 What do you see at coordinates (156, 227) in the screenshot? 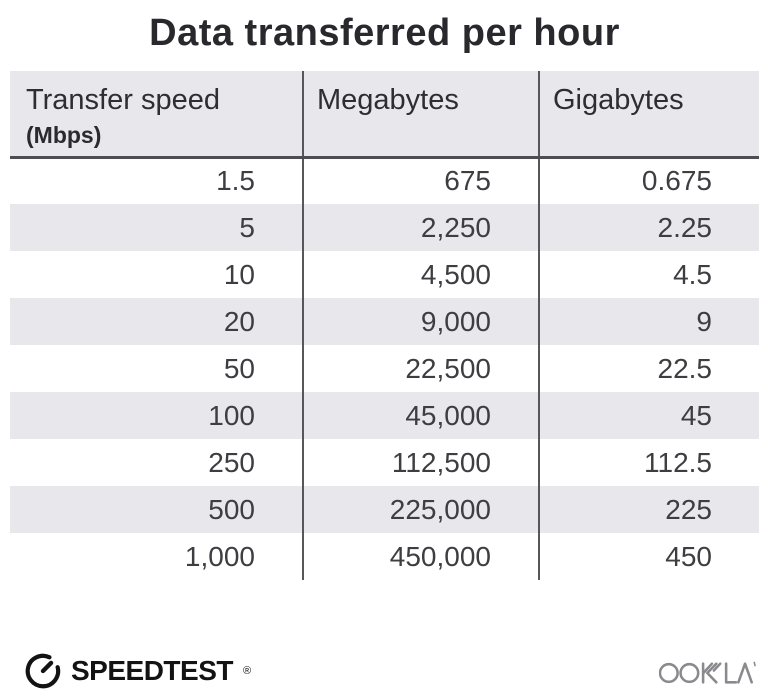
I see `table-cell: 5` at bounding box center [156, 227].